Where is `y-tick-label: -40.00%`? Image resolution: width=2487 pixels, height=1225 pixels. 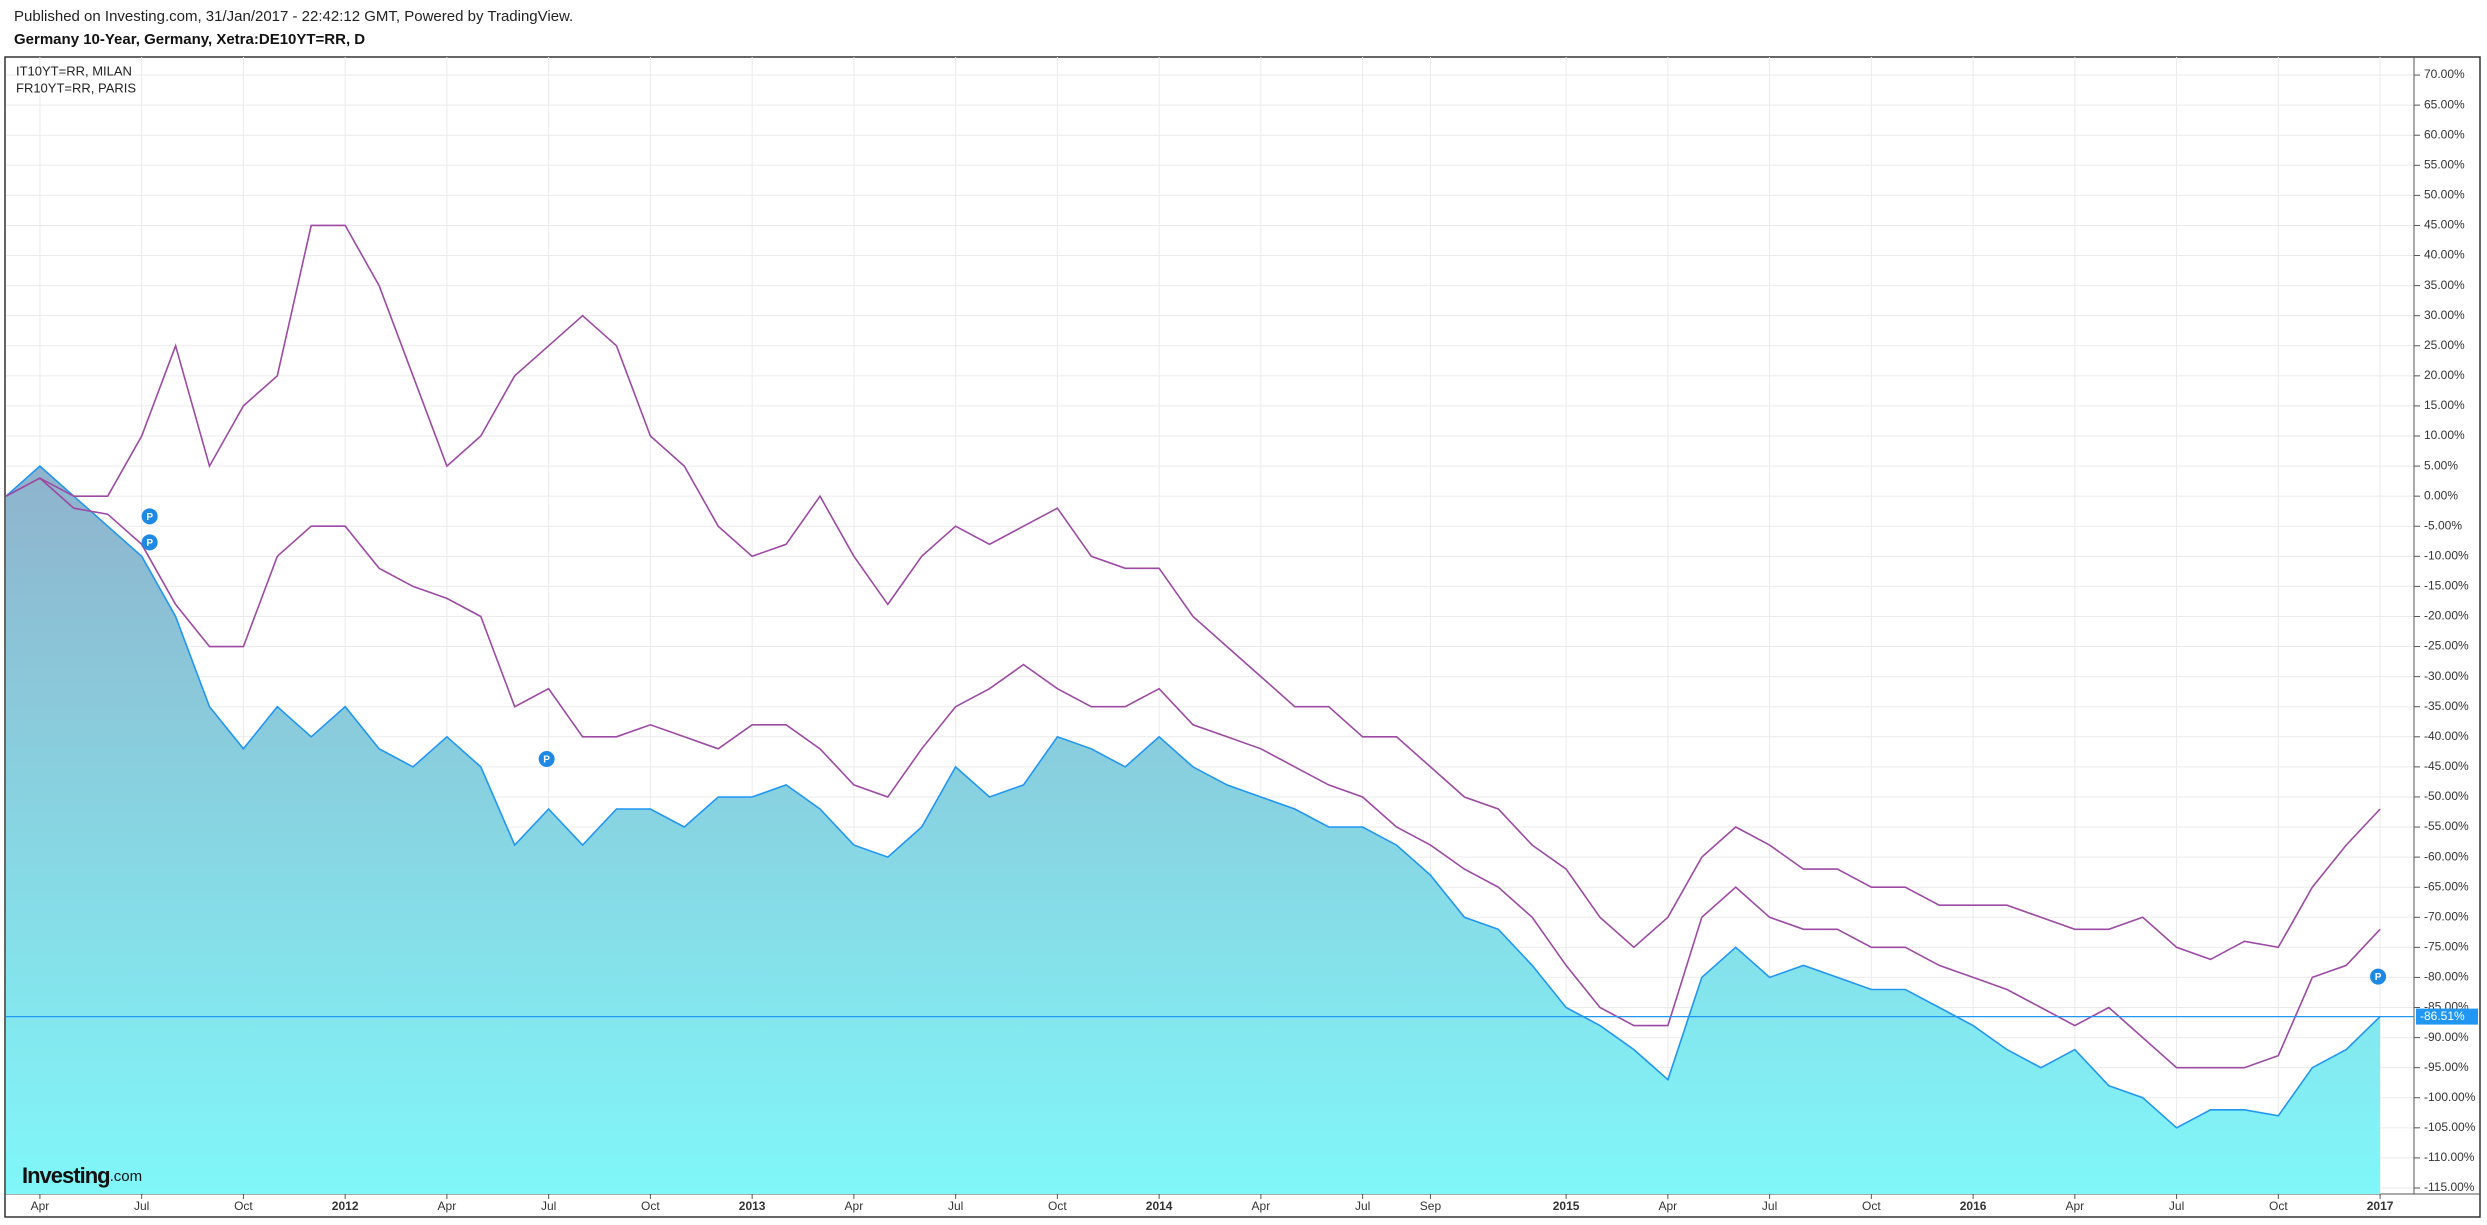
y-tick-label: -40.00% is located at coordinates (2446, 736).